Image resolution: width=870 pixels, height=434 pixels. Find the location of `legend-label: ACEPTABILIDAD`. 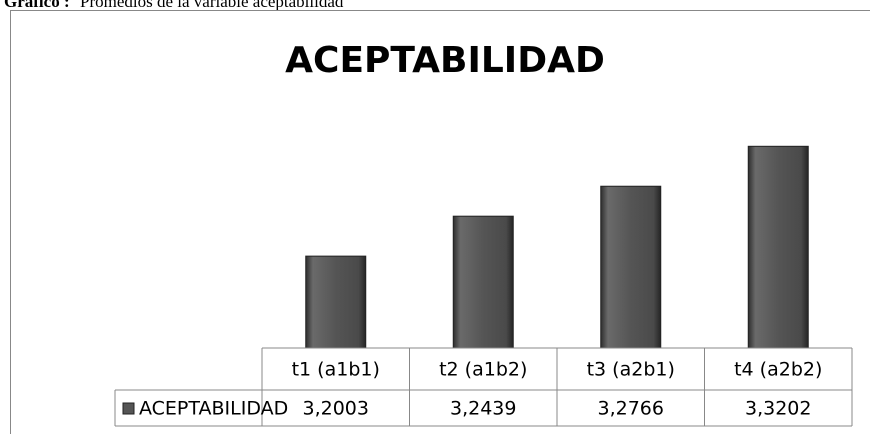

legend-label: ACEPTABILIDAD is located at coordinates (213, 409).